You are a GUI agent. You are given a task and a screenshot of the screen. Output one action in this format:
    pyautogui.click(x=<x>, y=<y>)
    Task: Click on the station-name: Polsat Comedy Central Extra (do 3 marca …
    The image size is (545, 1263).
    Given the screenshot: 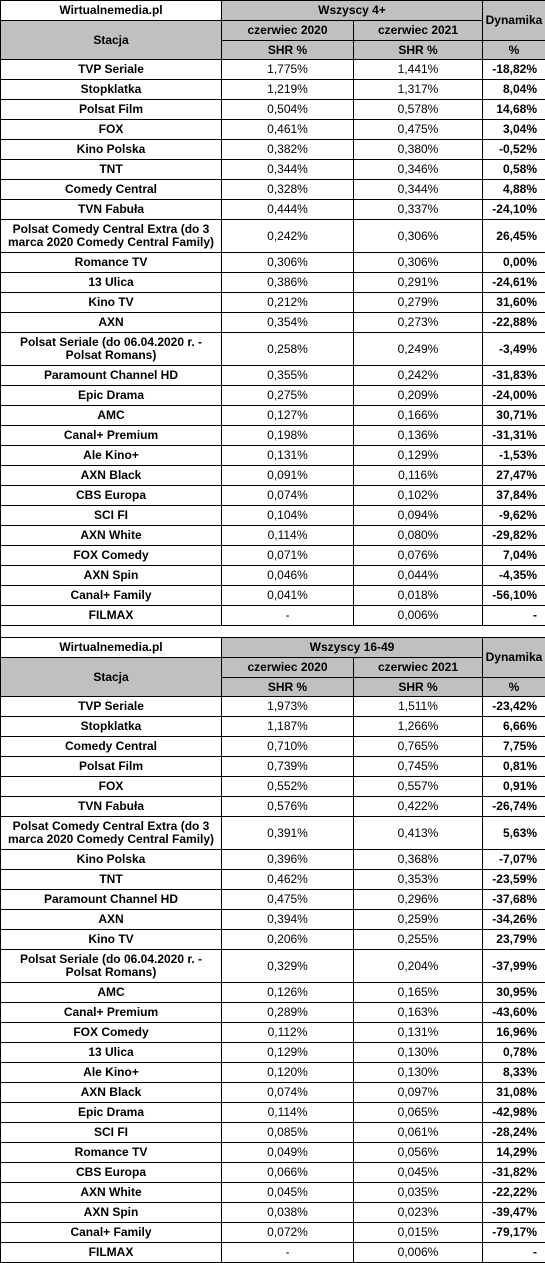 What is the action you would take?
    pyautogui.click(x=111, y=236)
    